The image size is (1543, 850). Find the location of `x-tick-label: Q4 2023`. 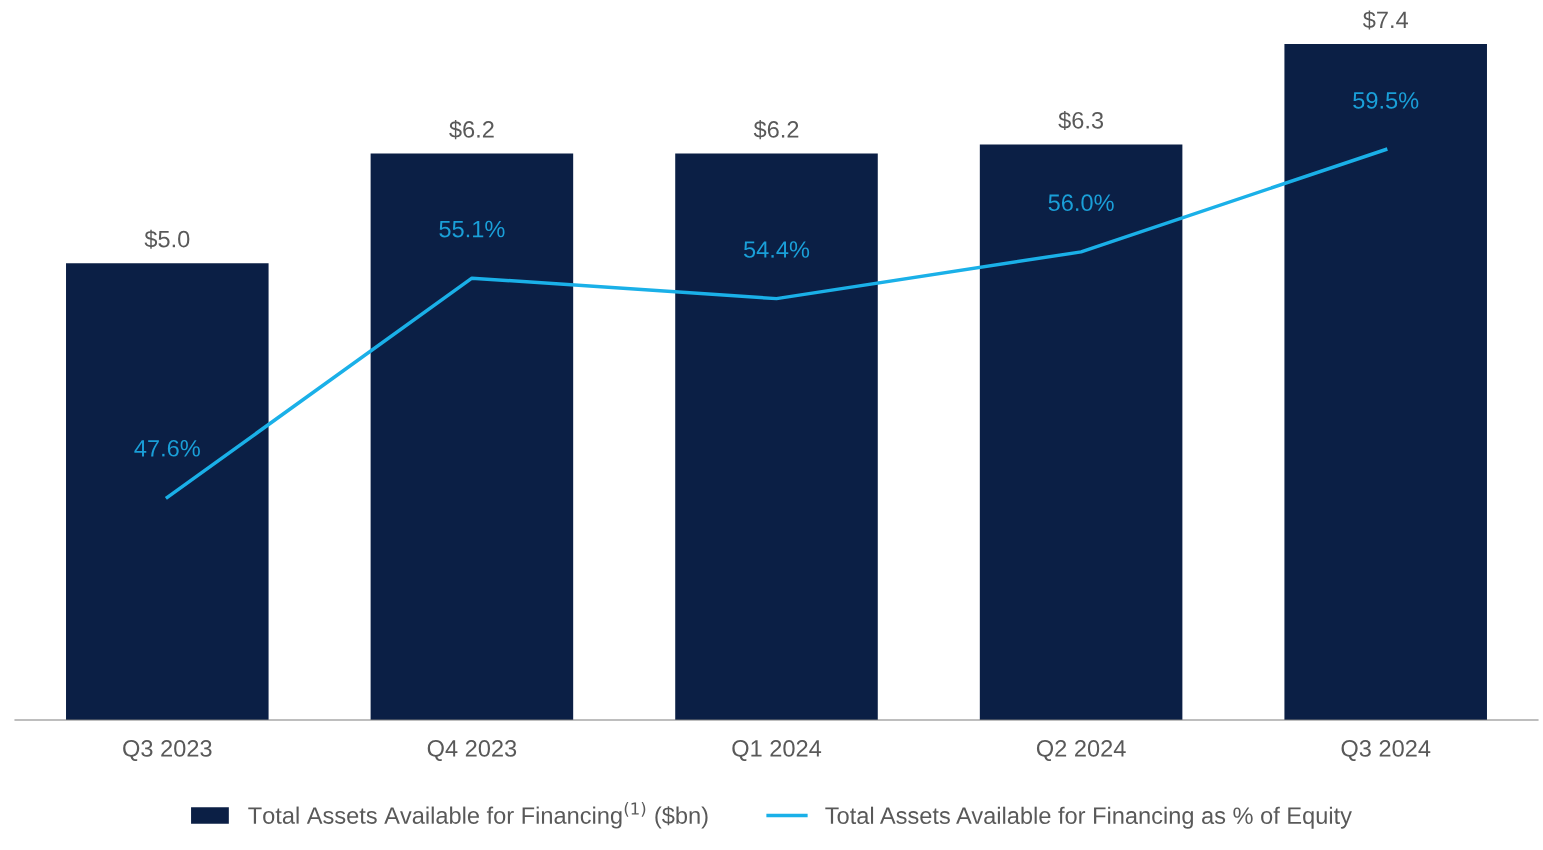

x-tick-label: Q4 2023 is located at coordinates (472, 751).